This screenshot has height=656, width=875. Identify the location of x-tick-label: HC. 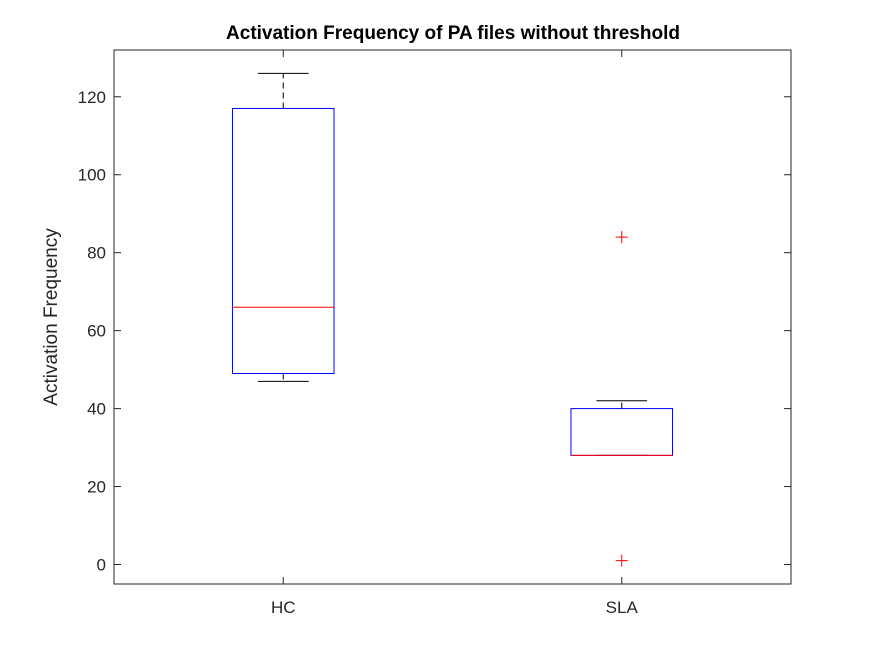
(283, 607).